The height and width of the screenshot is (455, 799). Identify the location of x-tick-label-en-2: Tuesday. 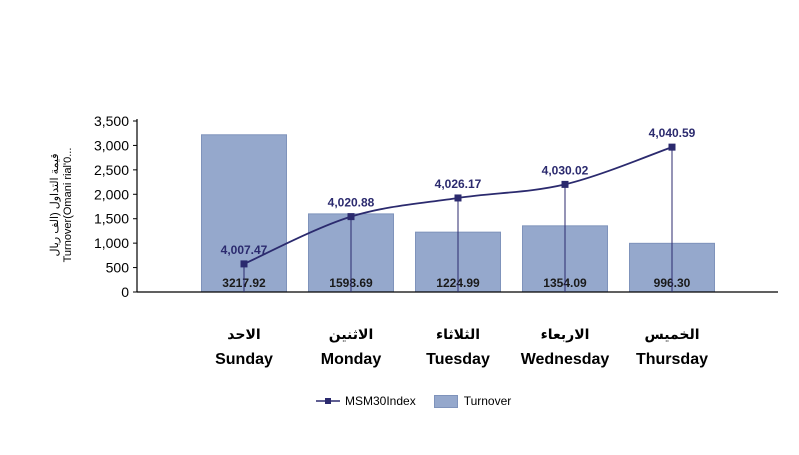
(458, 359).